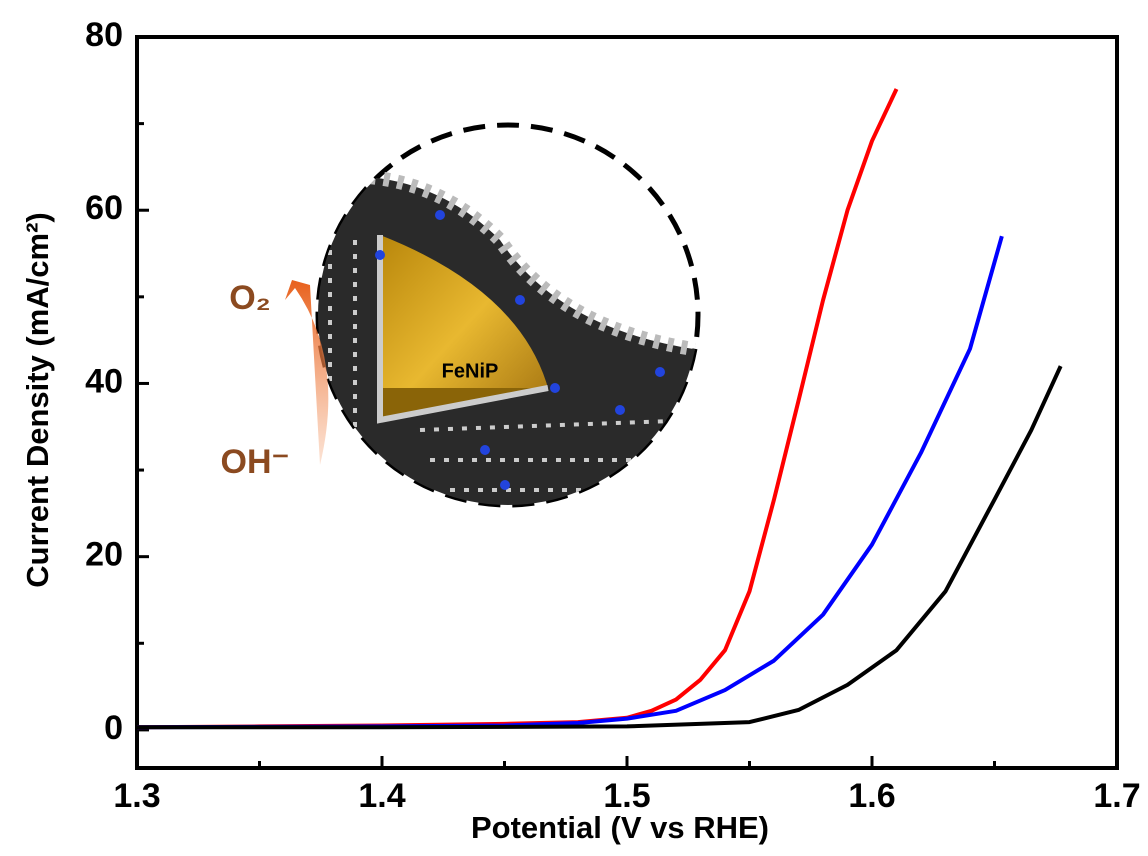 This screenshot has width=1148, height=856. What do you see at coordinates (871, 796) in the screenshot?
I see `x-tick-label: 1.6` at bounding box center [871, 796].